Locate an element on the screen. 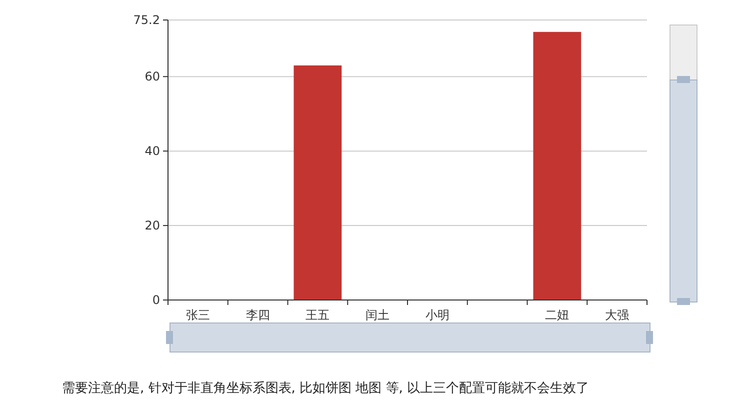 Image resolution: width=730 pixels, height=401 pixels. x-tick-label: 大强 is located at coordinates (617, 315).